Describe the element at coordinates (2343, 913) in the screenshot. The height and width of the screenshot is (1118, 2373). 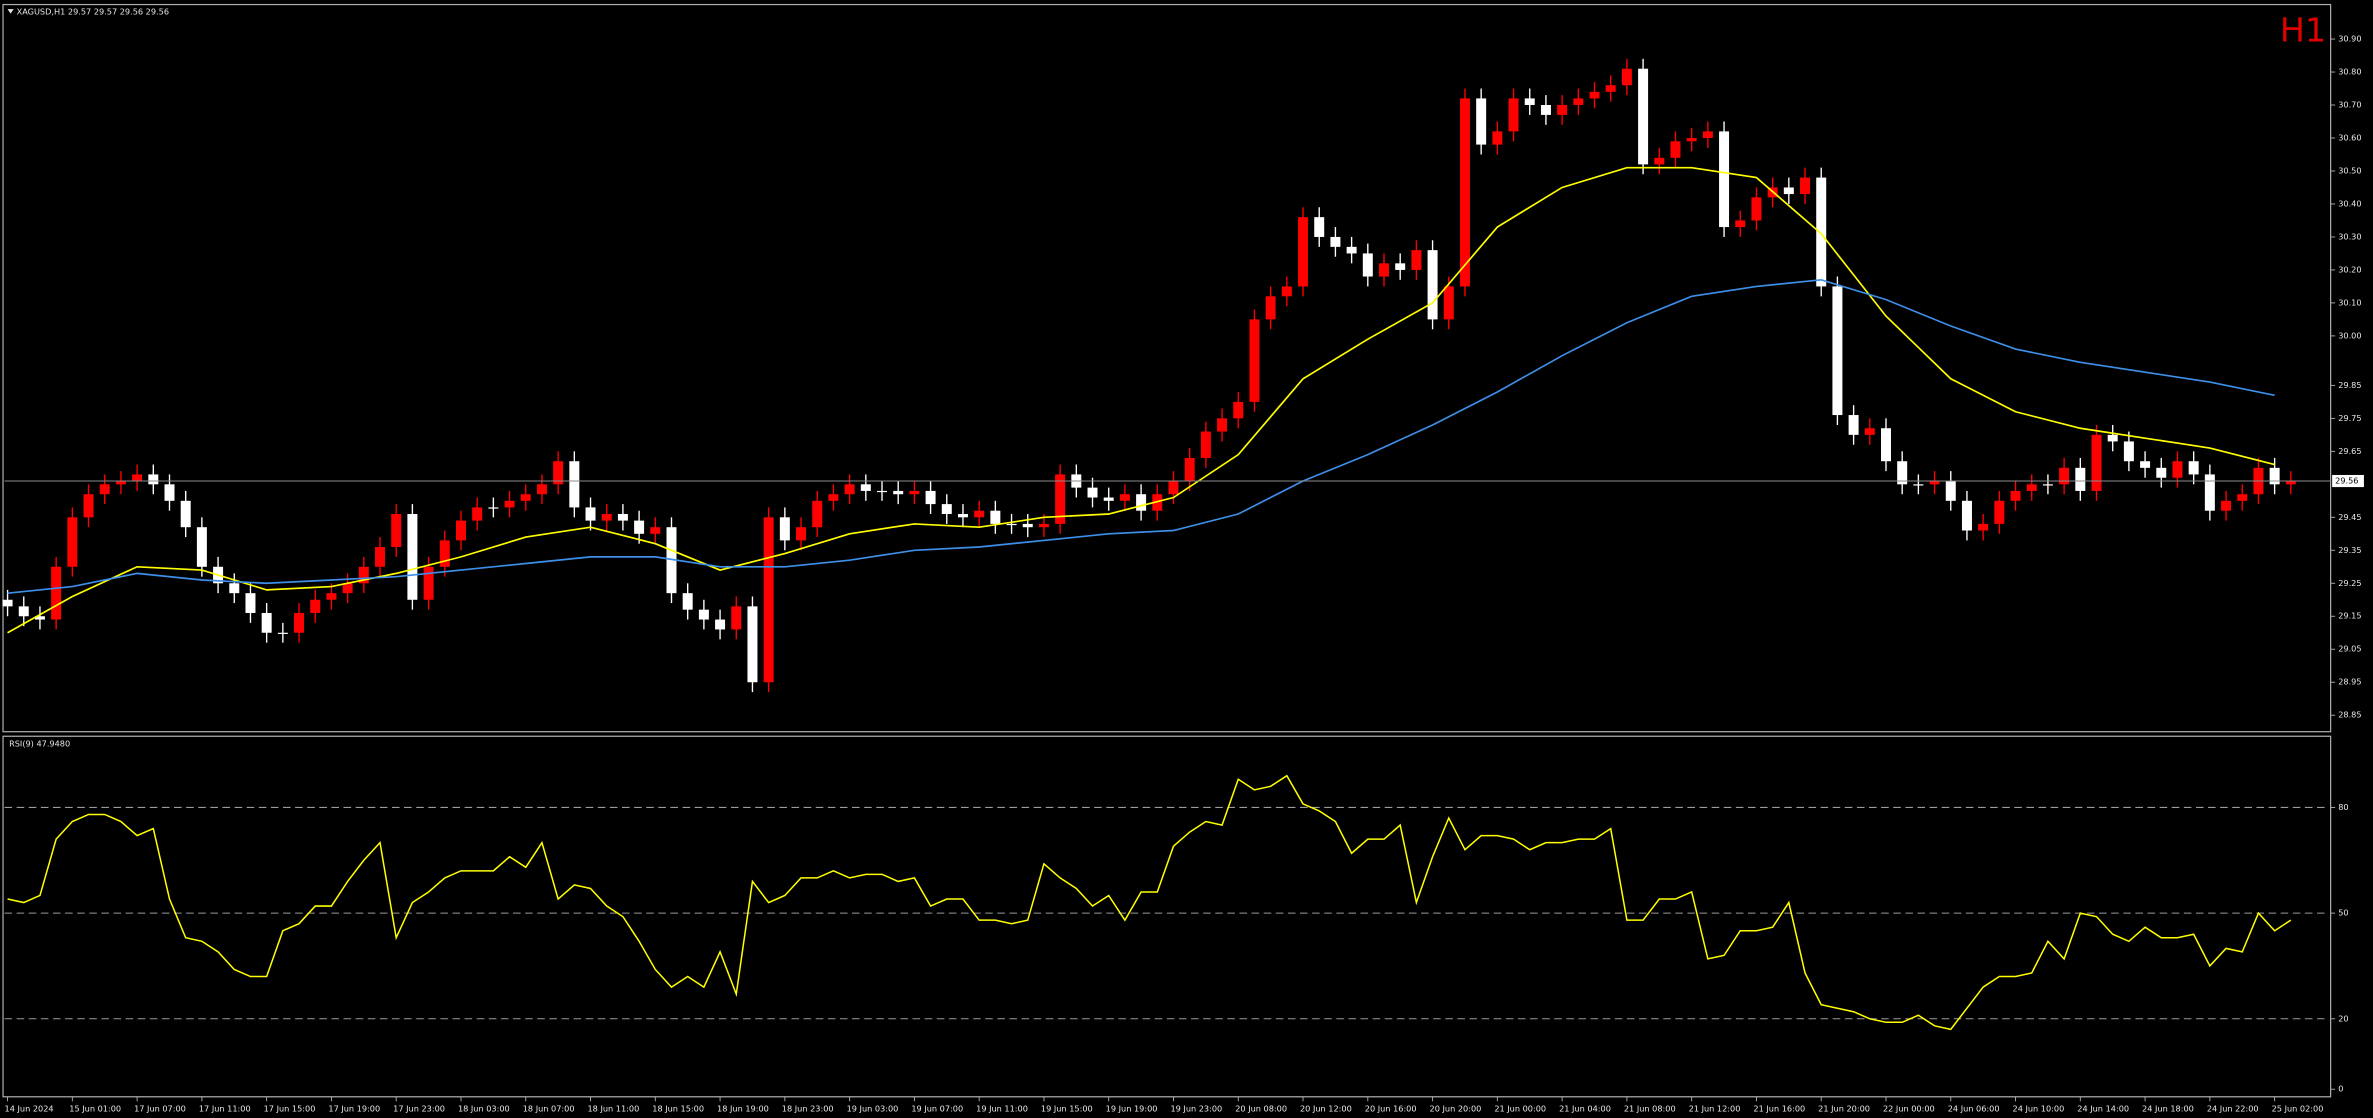
I see `y-tick-label: 50` at that location.